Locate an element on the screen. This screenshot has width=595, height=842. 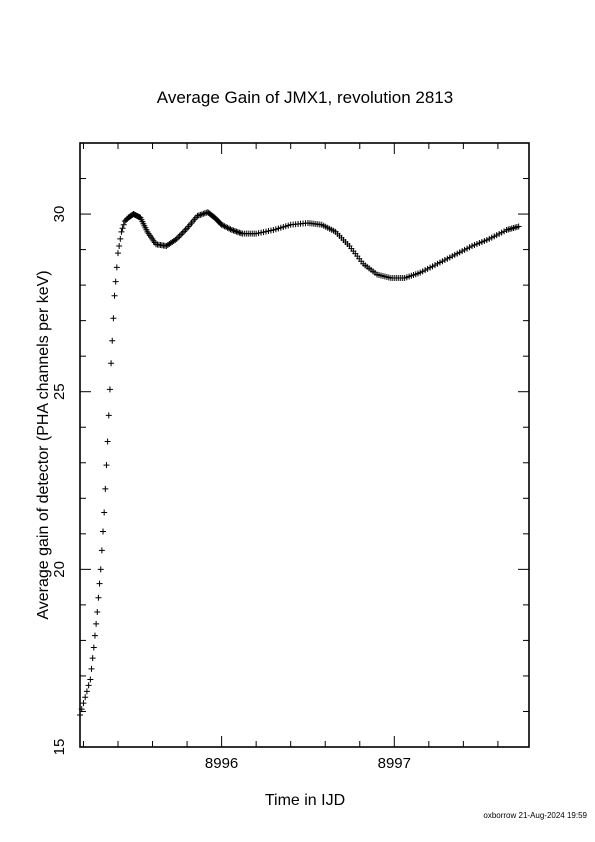
x-tick-label: 8996 is located at coordinates (221, 763).